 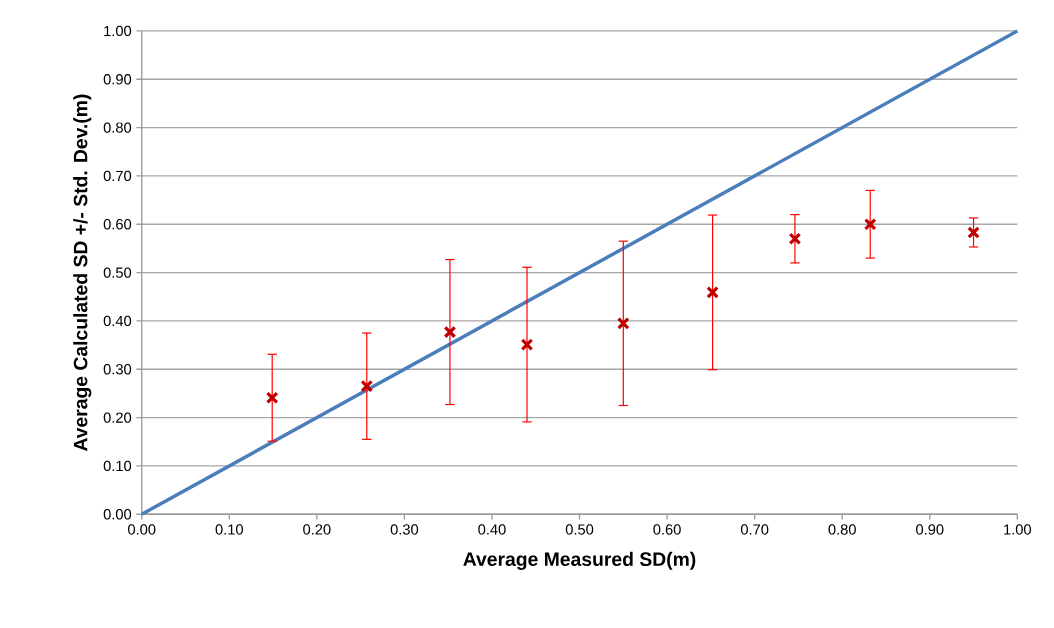 What do you see at coordinates (117, 79) in the screenshot?
I see `y-tick-label: 0.90` at bounding box center [117, 79].